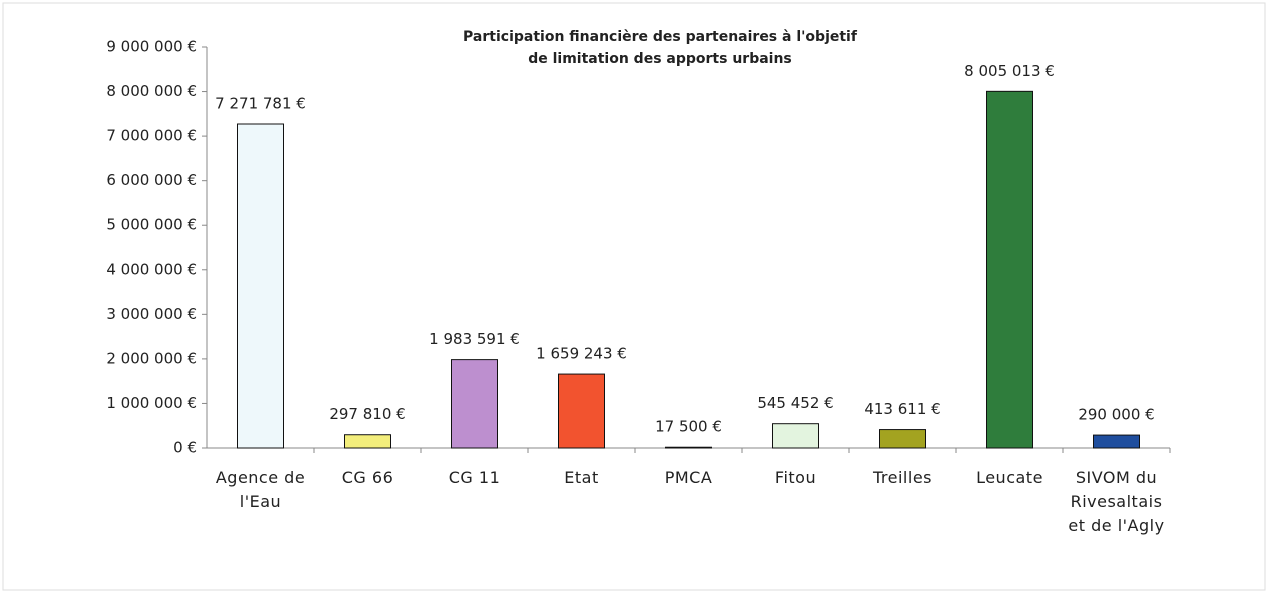 Image resolution: width=1268 pixels, height=593 pixels. I want to click on x-tick-label: Etat, so click(581, 477).